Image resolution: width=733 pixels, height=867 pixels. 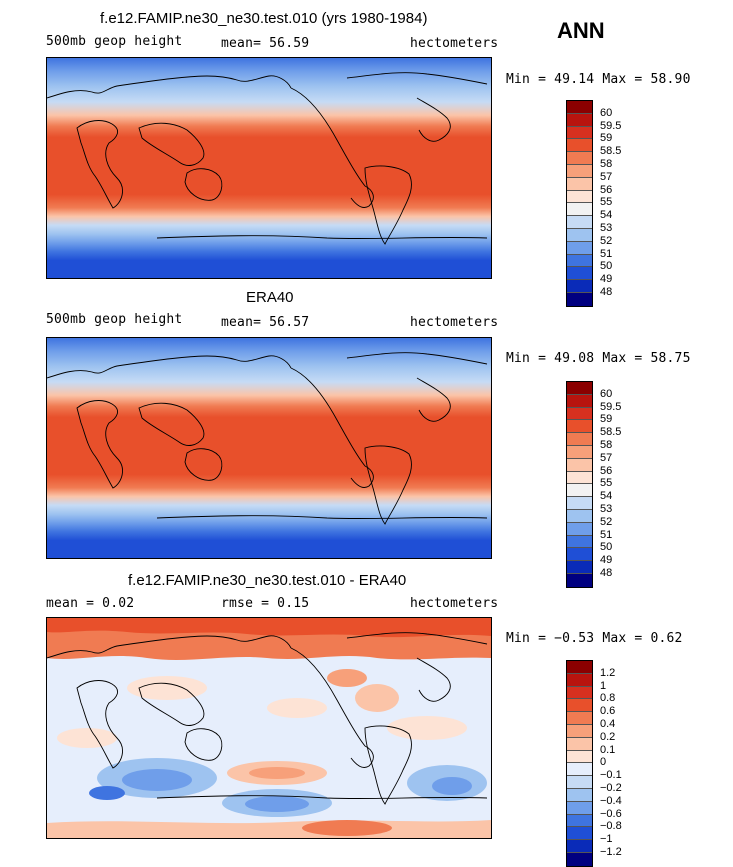 I want to click on colorbar-tick-label: 0.2, so click(x=608, y=736).